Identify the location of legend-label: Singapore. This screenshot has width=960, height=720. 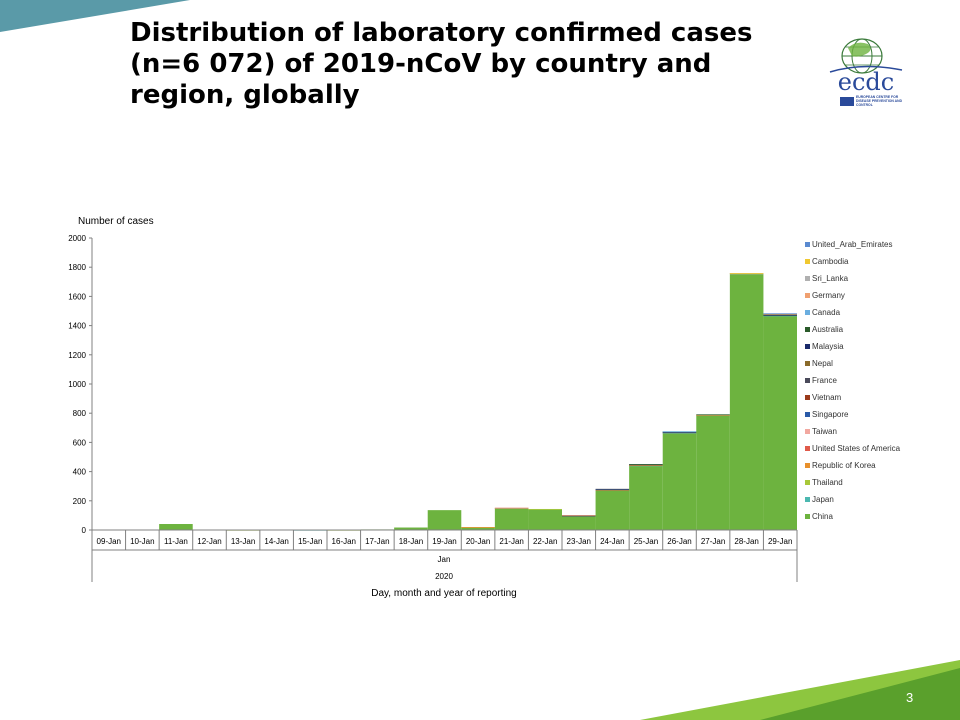
(830, 414).